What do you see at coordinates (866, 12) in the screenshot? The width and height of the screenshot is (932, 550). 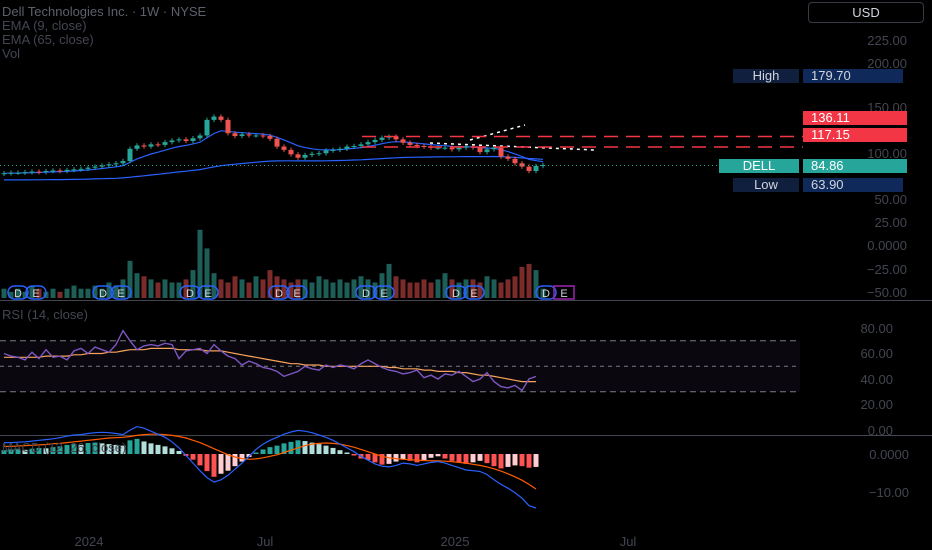 I see `currency-button: USD` at bounding box center [866, 12].